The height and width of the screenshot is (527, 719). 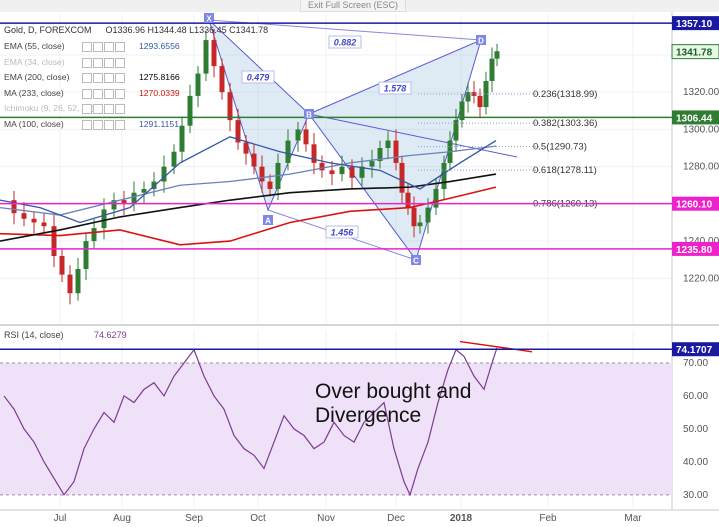 I want to click on indicator-name: MA (100, close), so click(x=34, y=123).